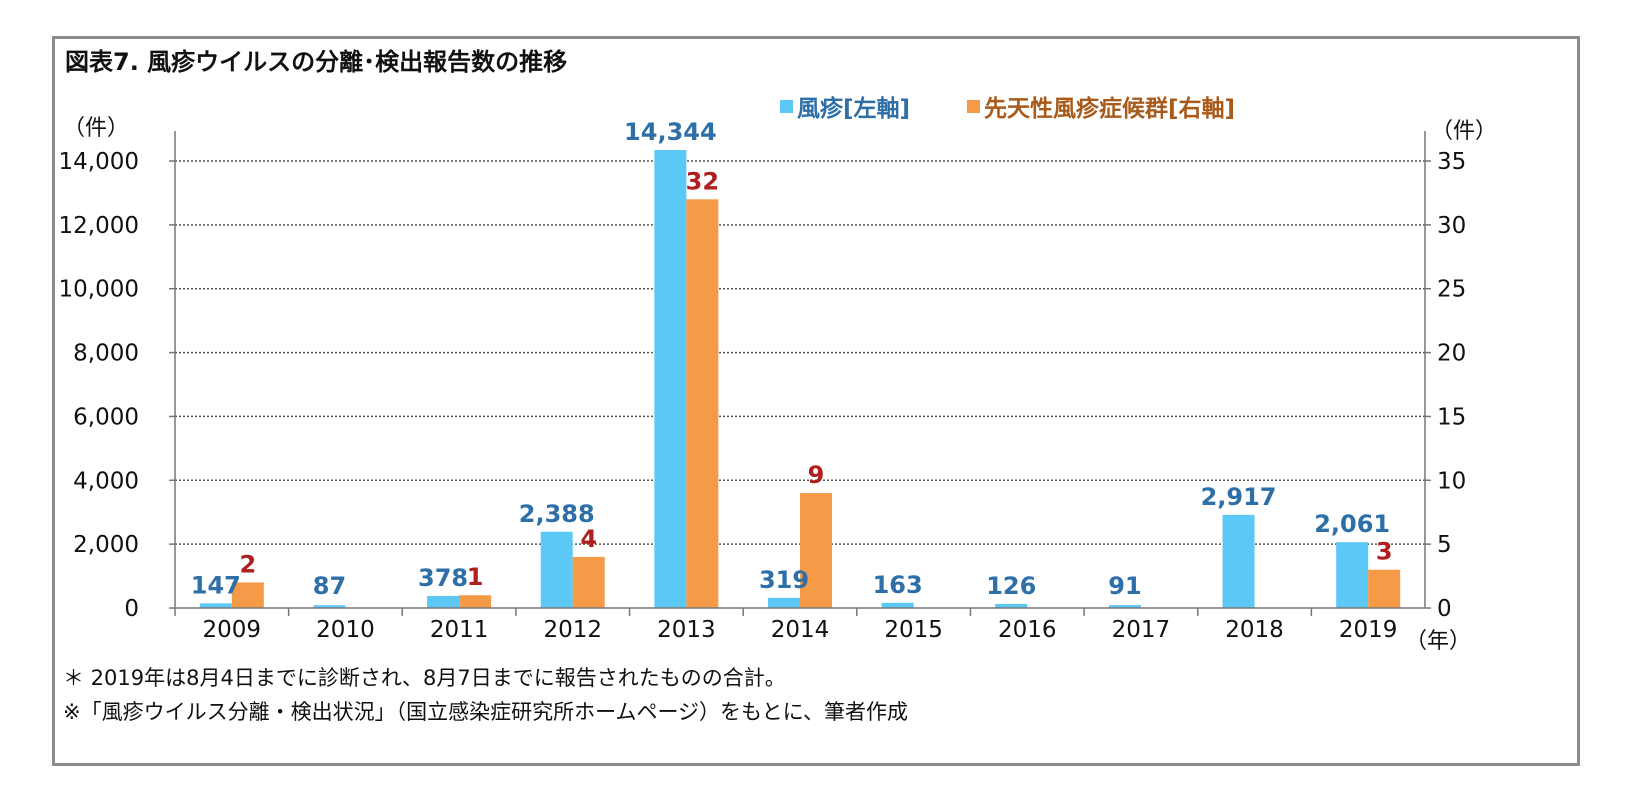 Image resolution: width=1632 pixels, height=788 pixels. I want to click on right-tick-label: 30, so click(1451, 226).